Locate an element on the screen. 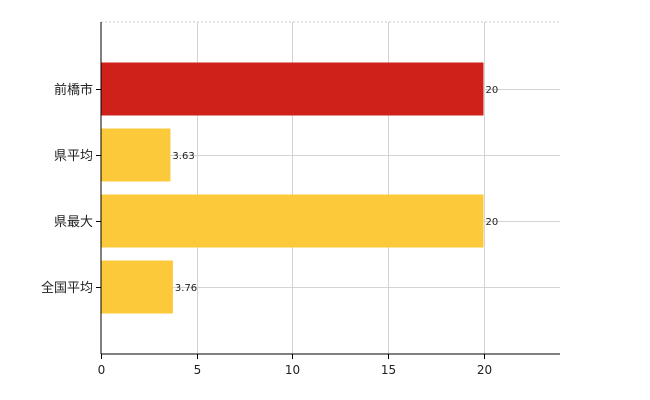 This screenshot has height=400, width=650. category-label: 県平均 is located at coordinates (73, 156).